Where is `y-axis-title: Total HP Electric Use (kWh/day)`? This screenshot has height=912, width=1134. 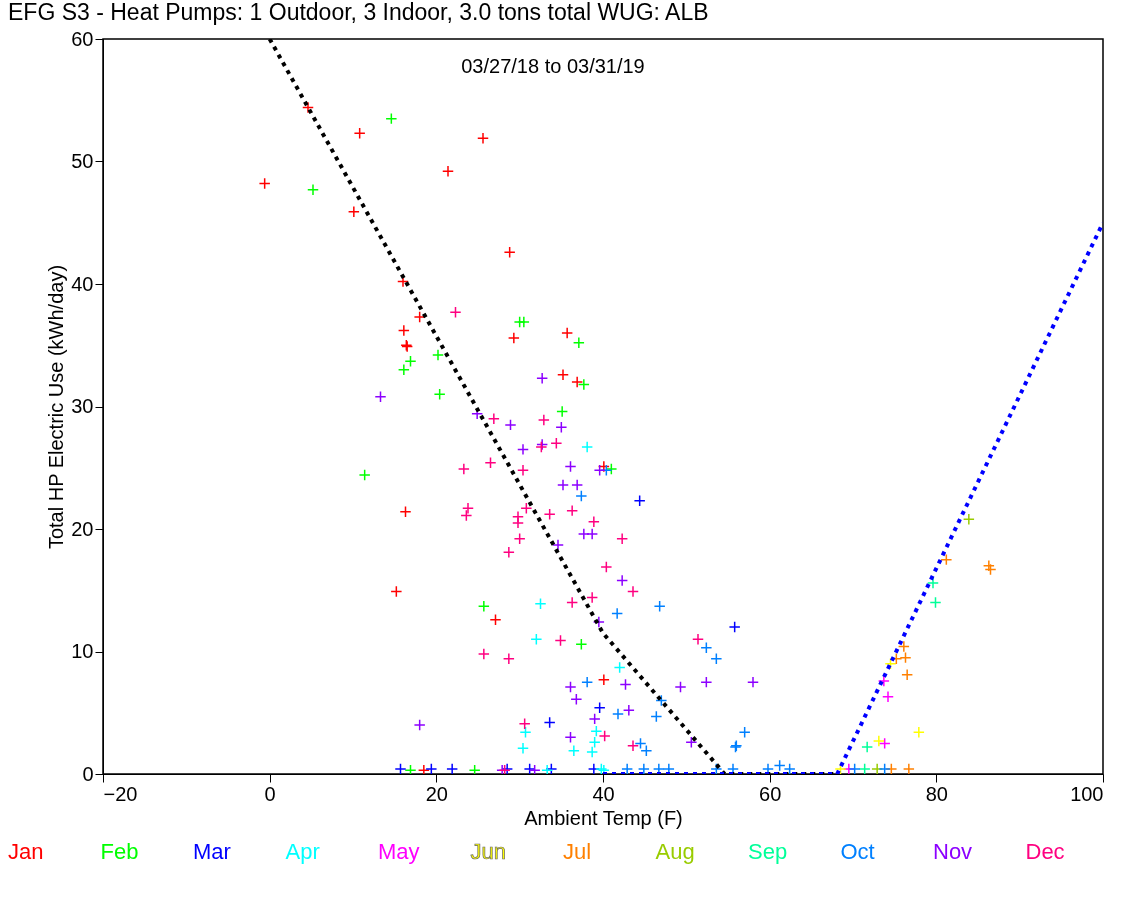 y-axis-title: Total HP Electric Use (kWh/day) is located at coordinates (56, 407).